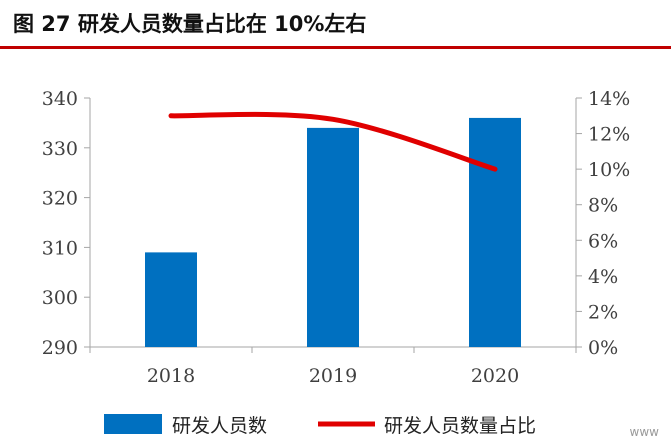 Image resolution: width=671 pixels, height=446 pixels. What do you see at coordinates (133, 424) in the screenshot?
I see `legend-swatch-bar` at bounding box center [133, 424].